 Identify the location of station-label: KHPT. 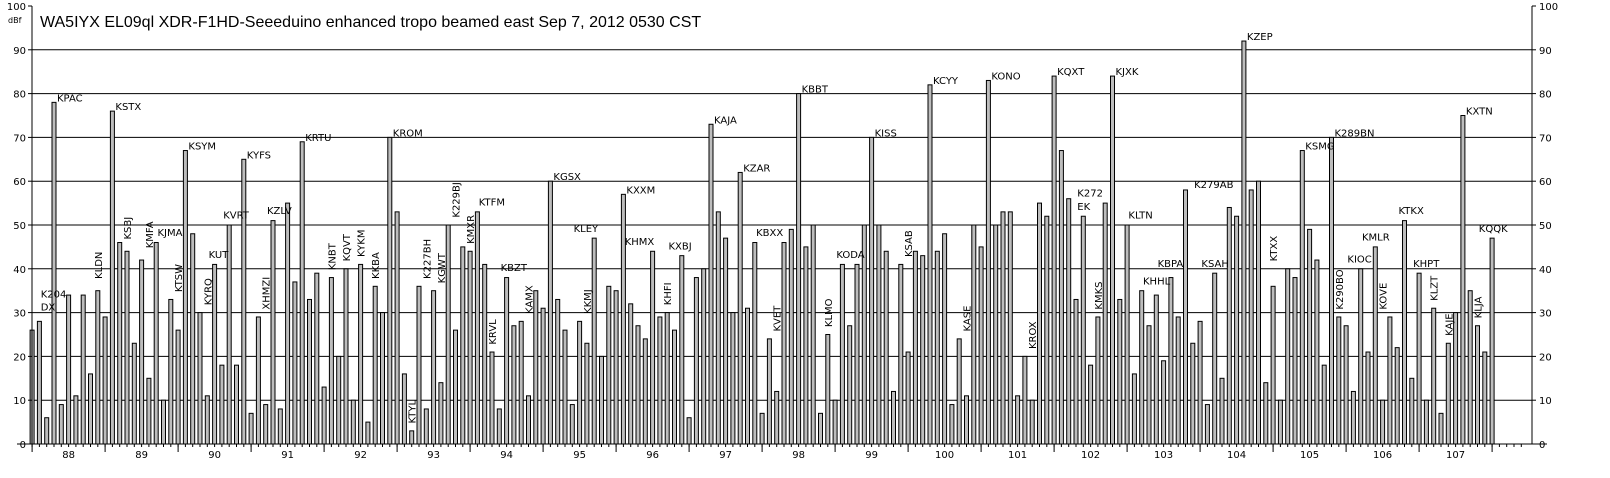
(1426, 264).